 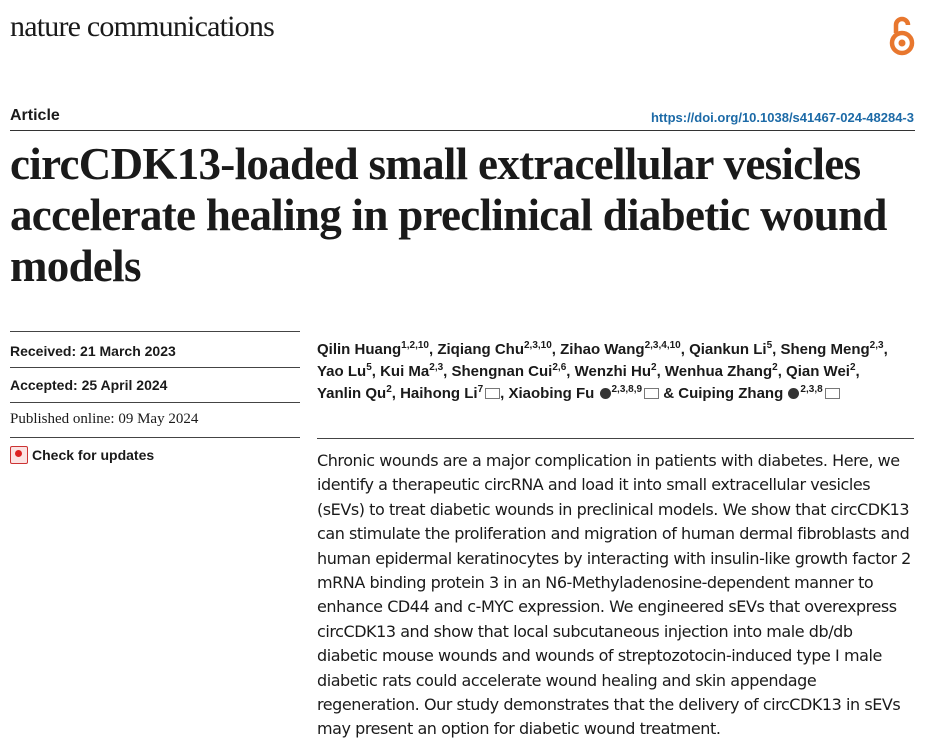 I want to click on received-date: Received: 21 March 2023, so click(x=93, y=351).